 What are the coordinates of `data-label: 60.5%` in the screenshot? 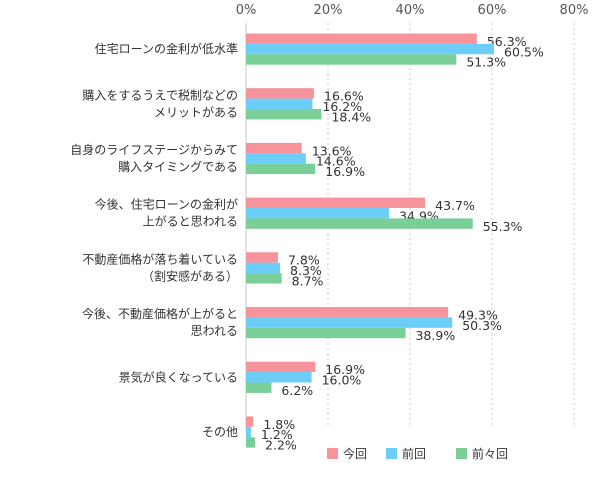 It's located at (524, 51).